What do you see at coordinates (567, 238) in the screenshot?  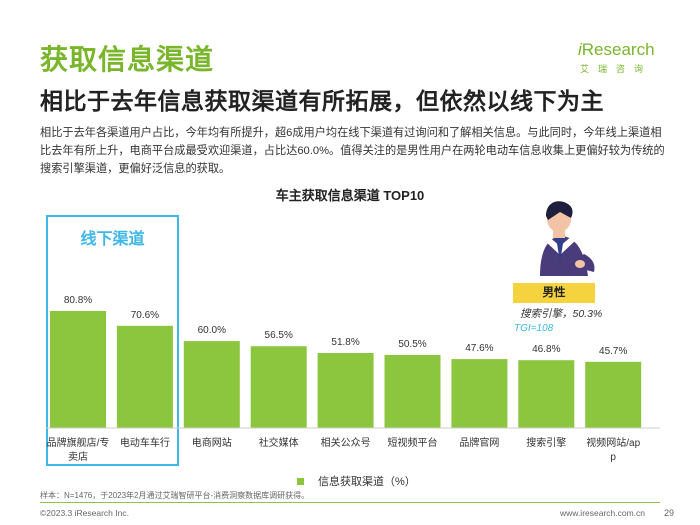 I see `male-person-icon` at bounding box center [567, 238].